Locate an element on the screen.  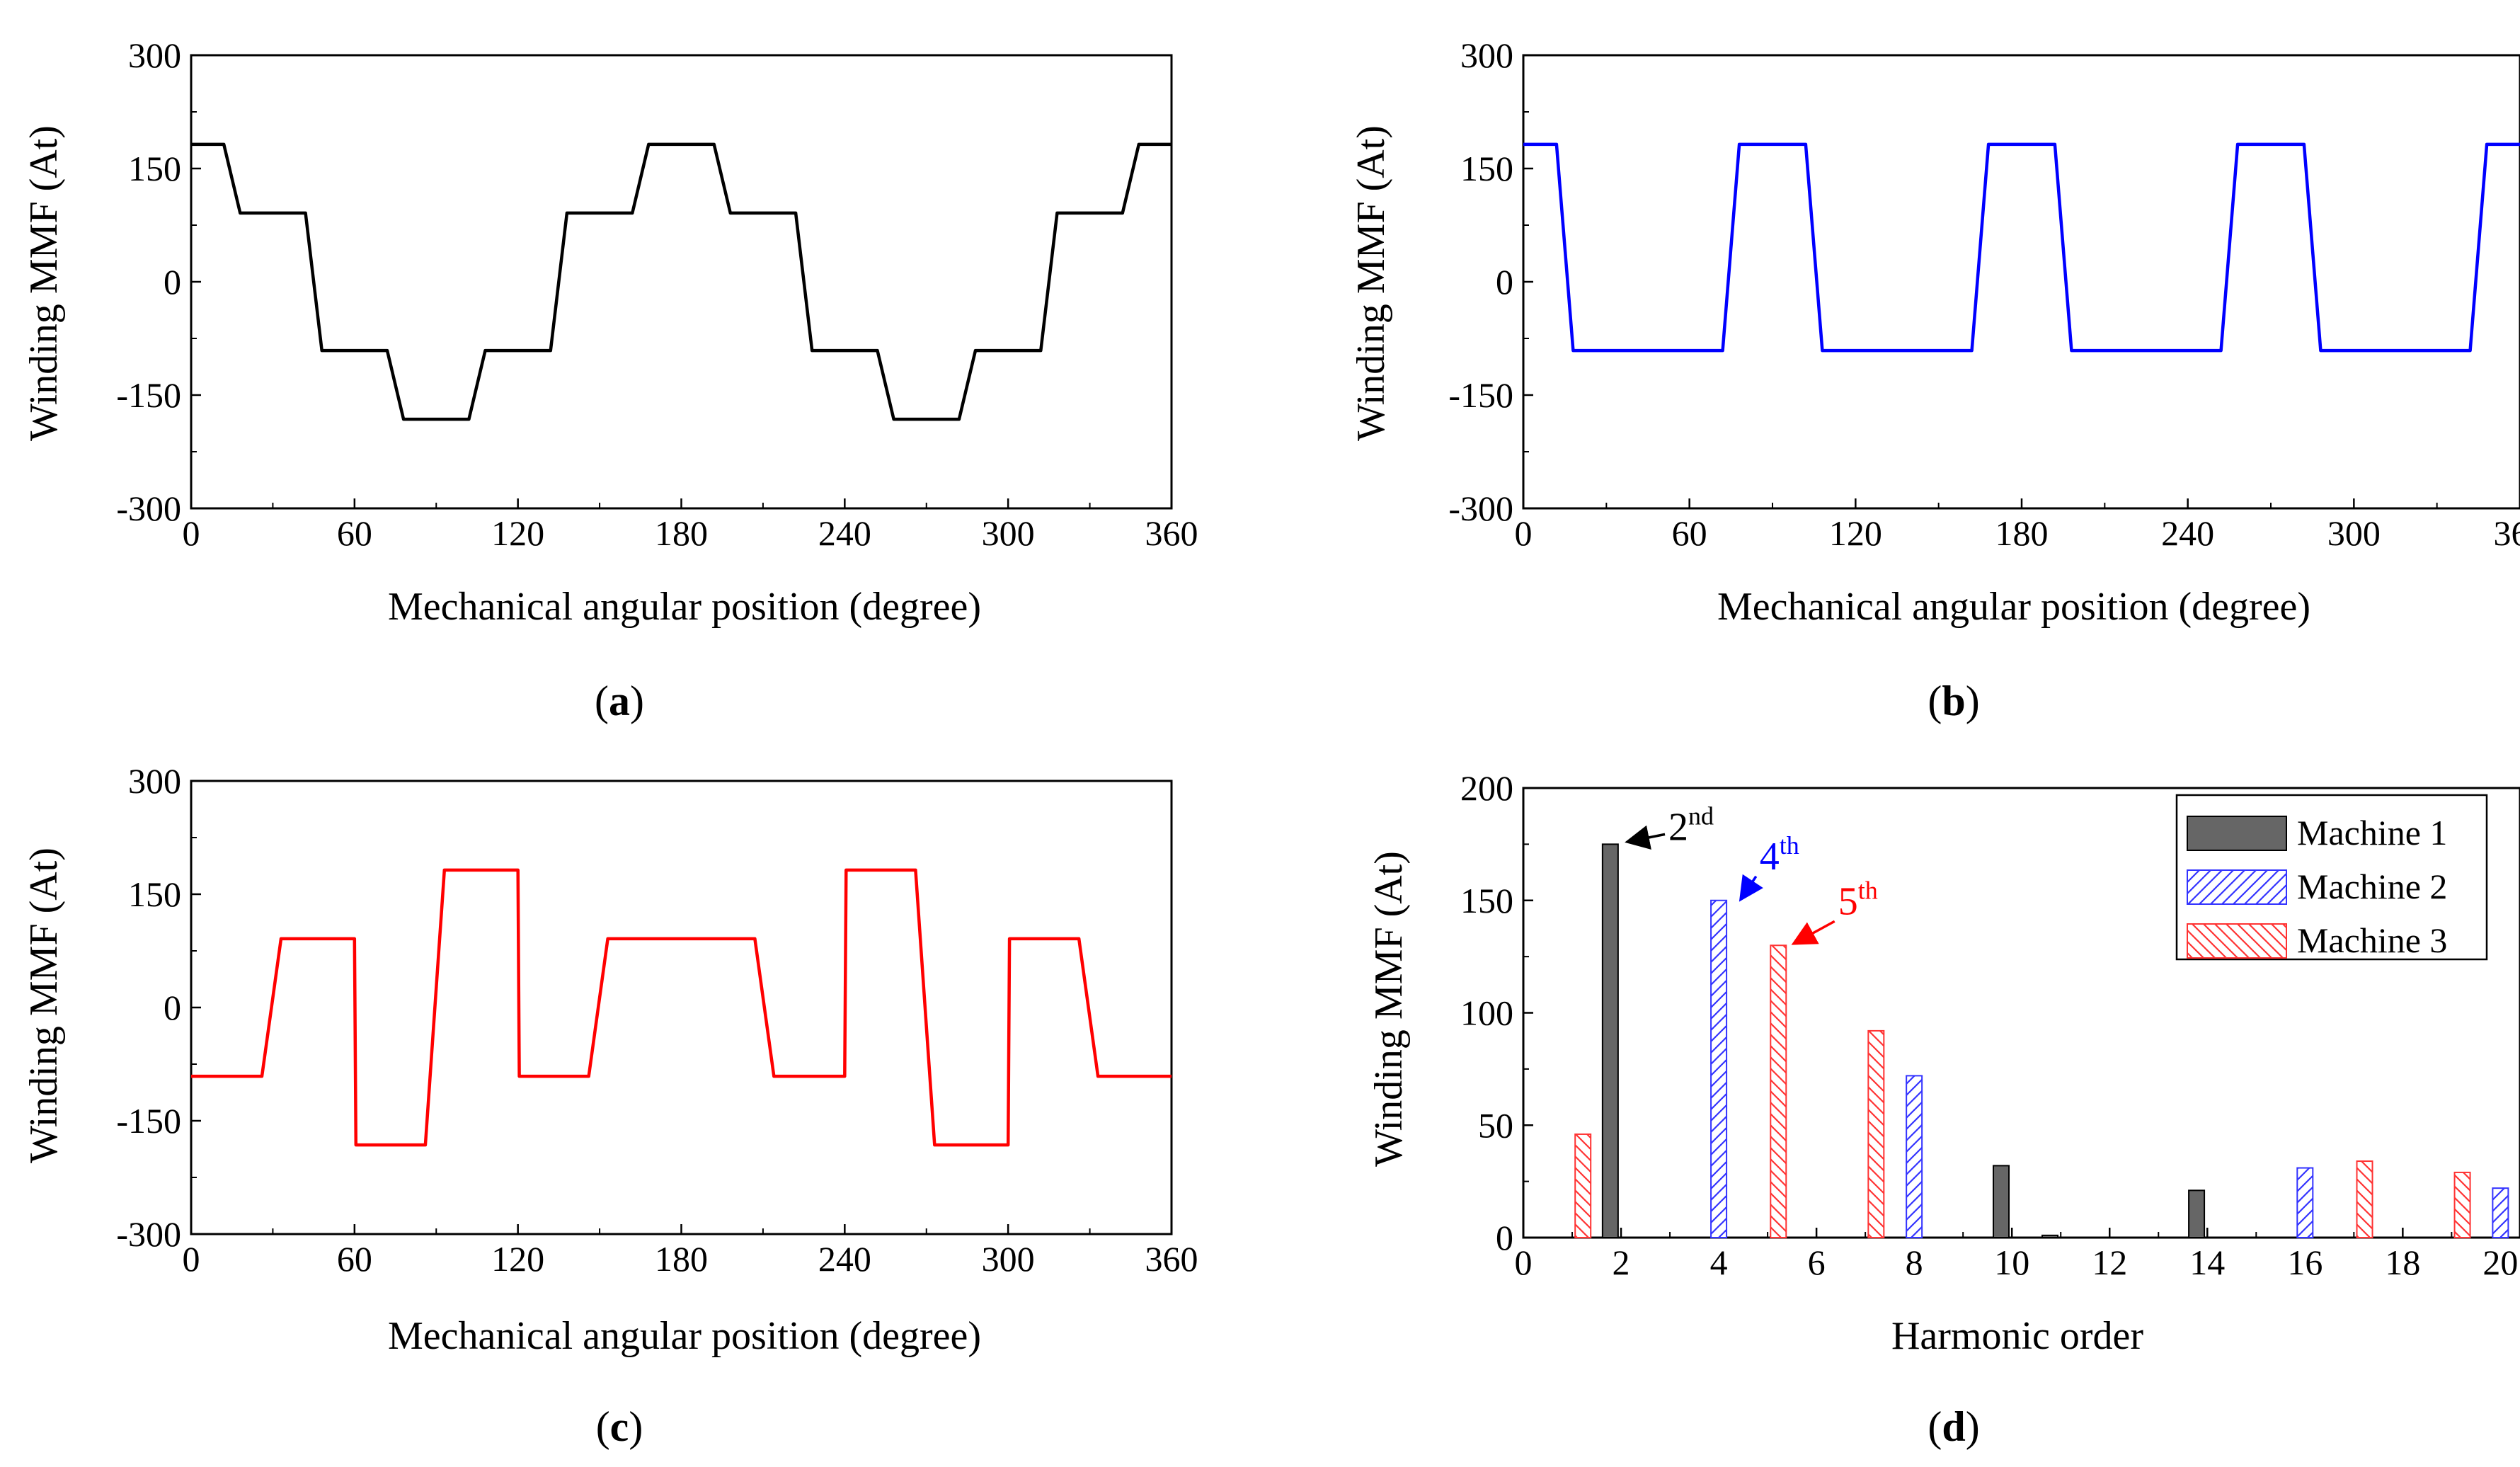
bar-d-machine-2-h20 is located at coordinates (2500, 1213).